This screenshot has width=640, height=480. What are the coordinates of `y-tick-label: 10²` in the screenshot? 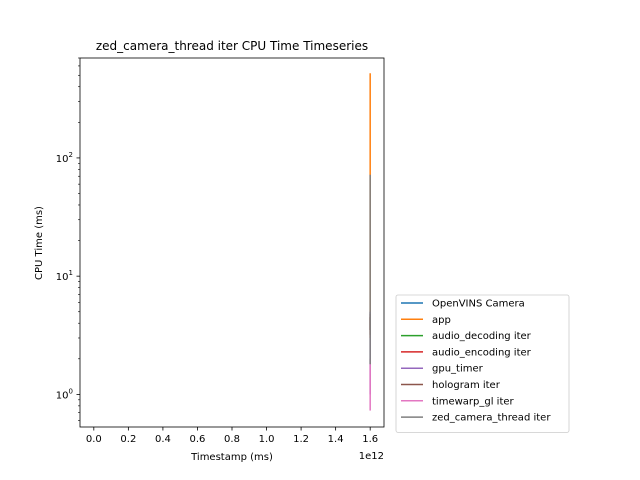 It's located at (64, 158).